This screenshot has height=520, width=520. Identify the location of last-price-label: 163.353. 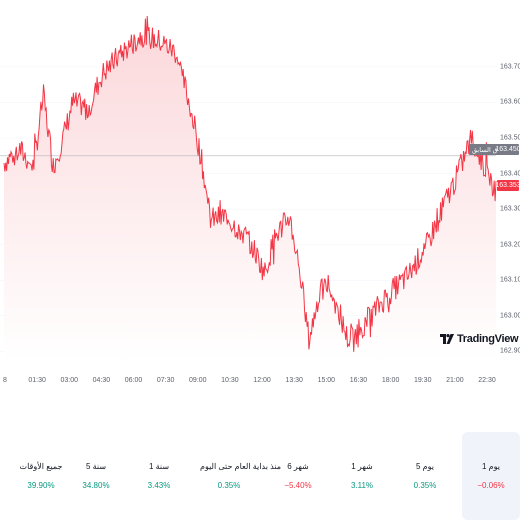
(507, 185).